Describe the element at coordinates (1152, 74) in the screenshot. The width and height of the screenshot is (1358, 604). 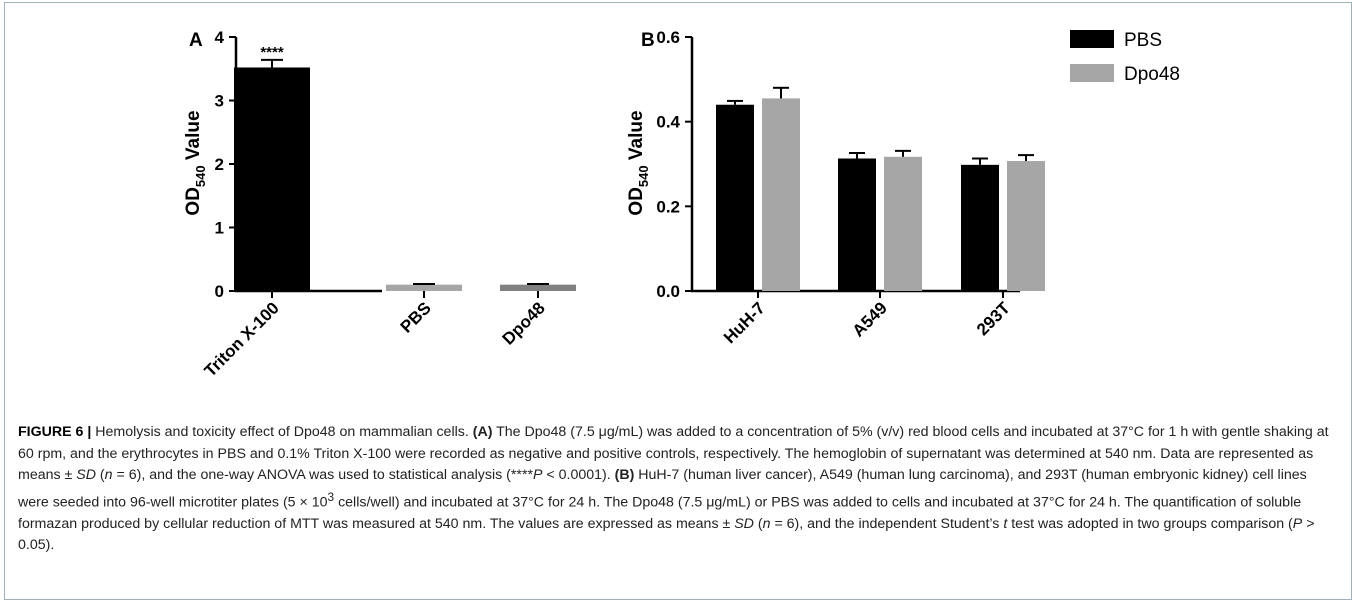
I see `legend-label: Dpo48` at that location.